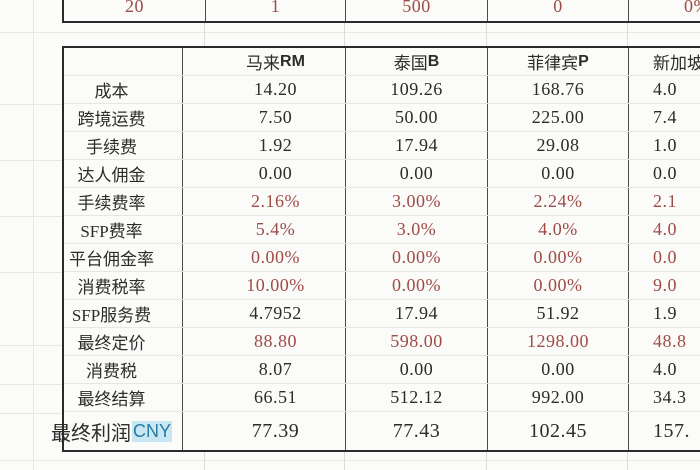 The height and width of the screenshot is (470, 700). I want to click on row-label: 消费税率, so click(112, 285).